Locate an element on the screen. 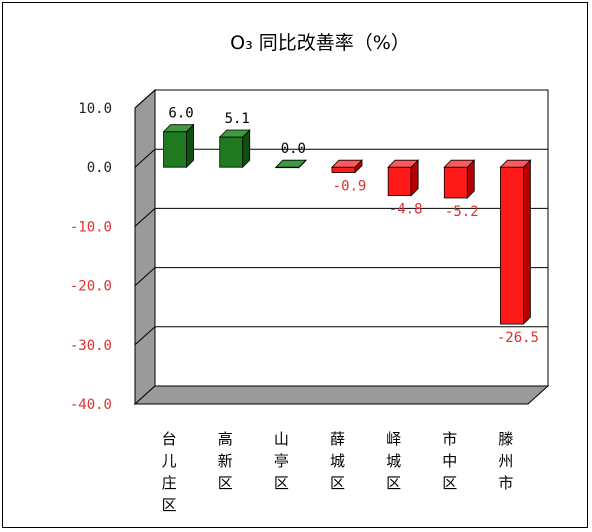 The image size is (592, 532). category-label: 山亭区 is located at coordinates (281, 461).